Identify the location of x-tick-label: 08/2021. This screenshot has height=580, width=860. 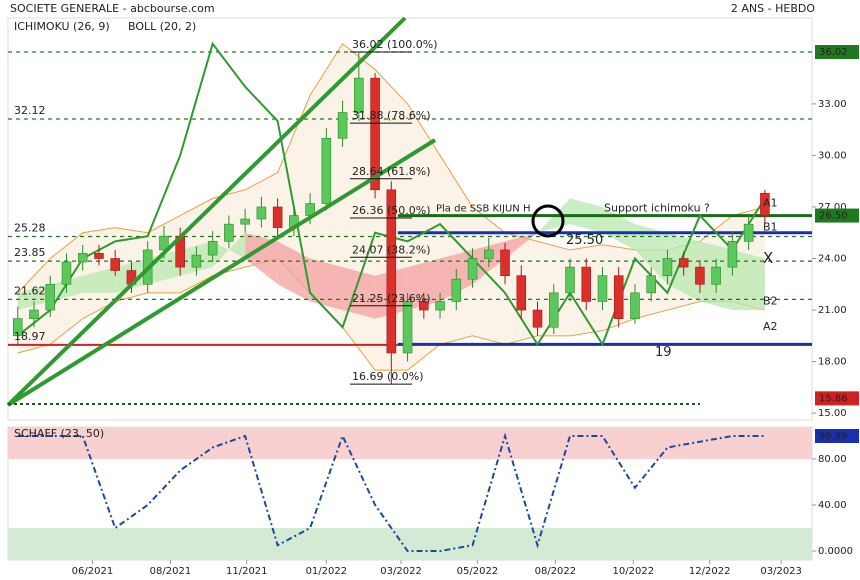
(171, 571).